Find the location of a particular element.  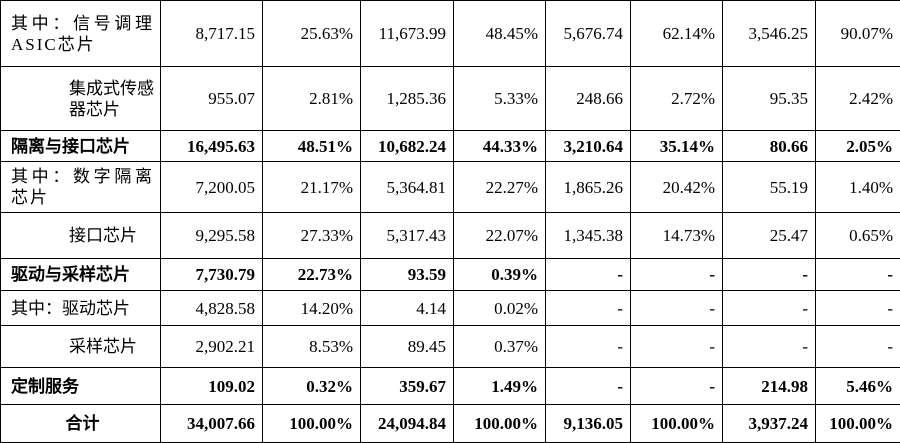

table-row: 定制服务 109.02 0.32% 359.67 1.49% - -214.98 5.46% is located at coordinates (450, 386).